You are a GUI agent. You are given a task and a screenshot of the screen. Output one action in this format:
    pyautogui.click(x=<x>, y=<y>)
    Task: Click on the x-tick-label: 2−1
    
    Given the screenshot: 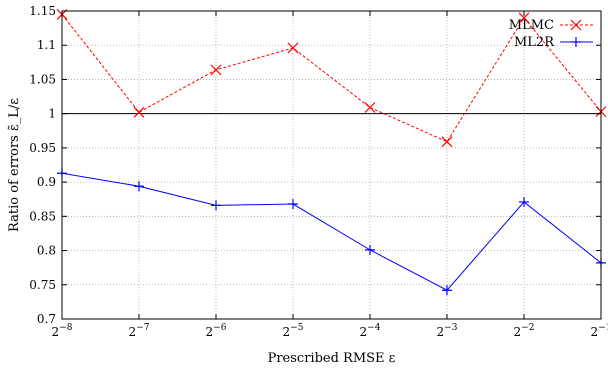 What is the action you would take?
    pyautogui.click(x=599, y=331)
    